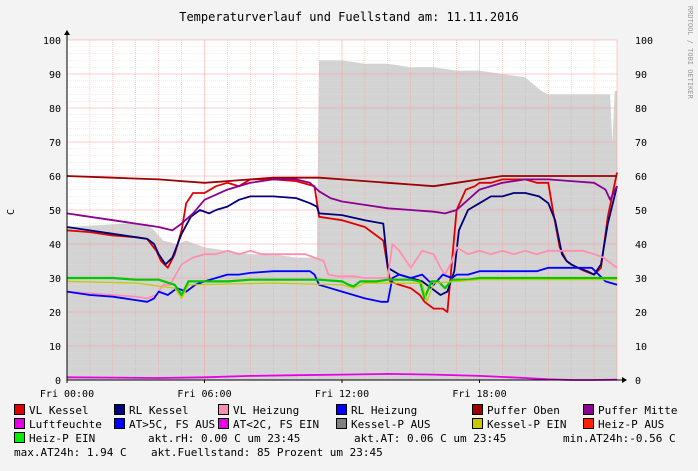 The width and height of the screenshot is (698, 471). What do you see at coordinates (55, 177) in the screenshot?
I see `y-tick-label-left: 60` at bounding box center [55, 177].